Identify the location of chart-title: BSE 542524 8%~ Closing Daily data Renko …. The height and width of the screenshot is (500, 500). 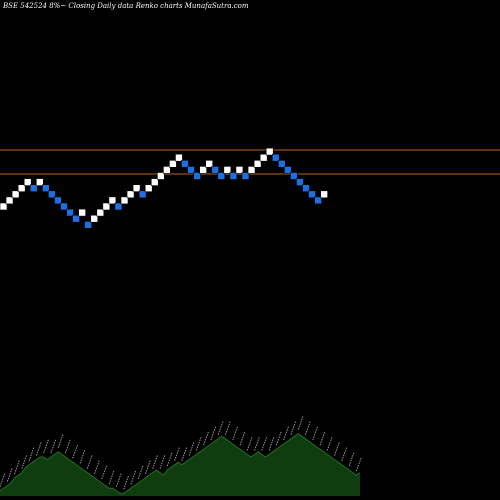
(126, 6).